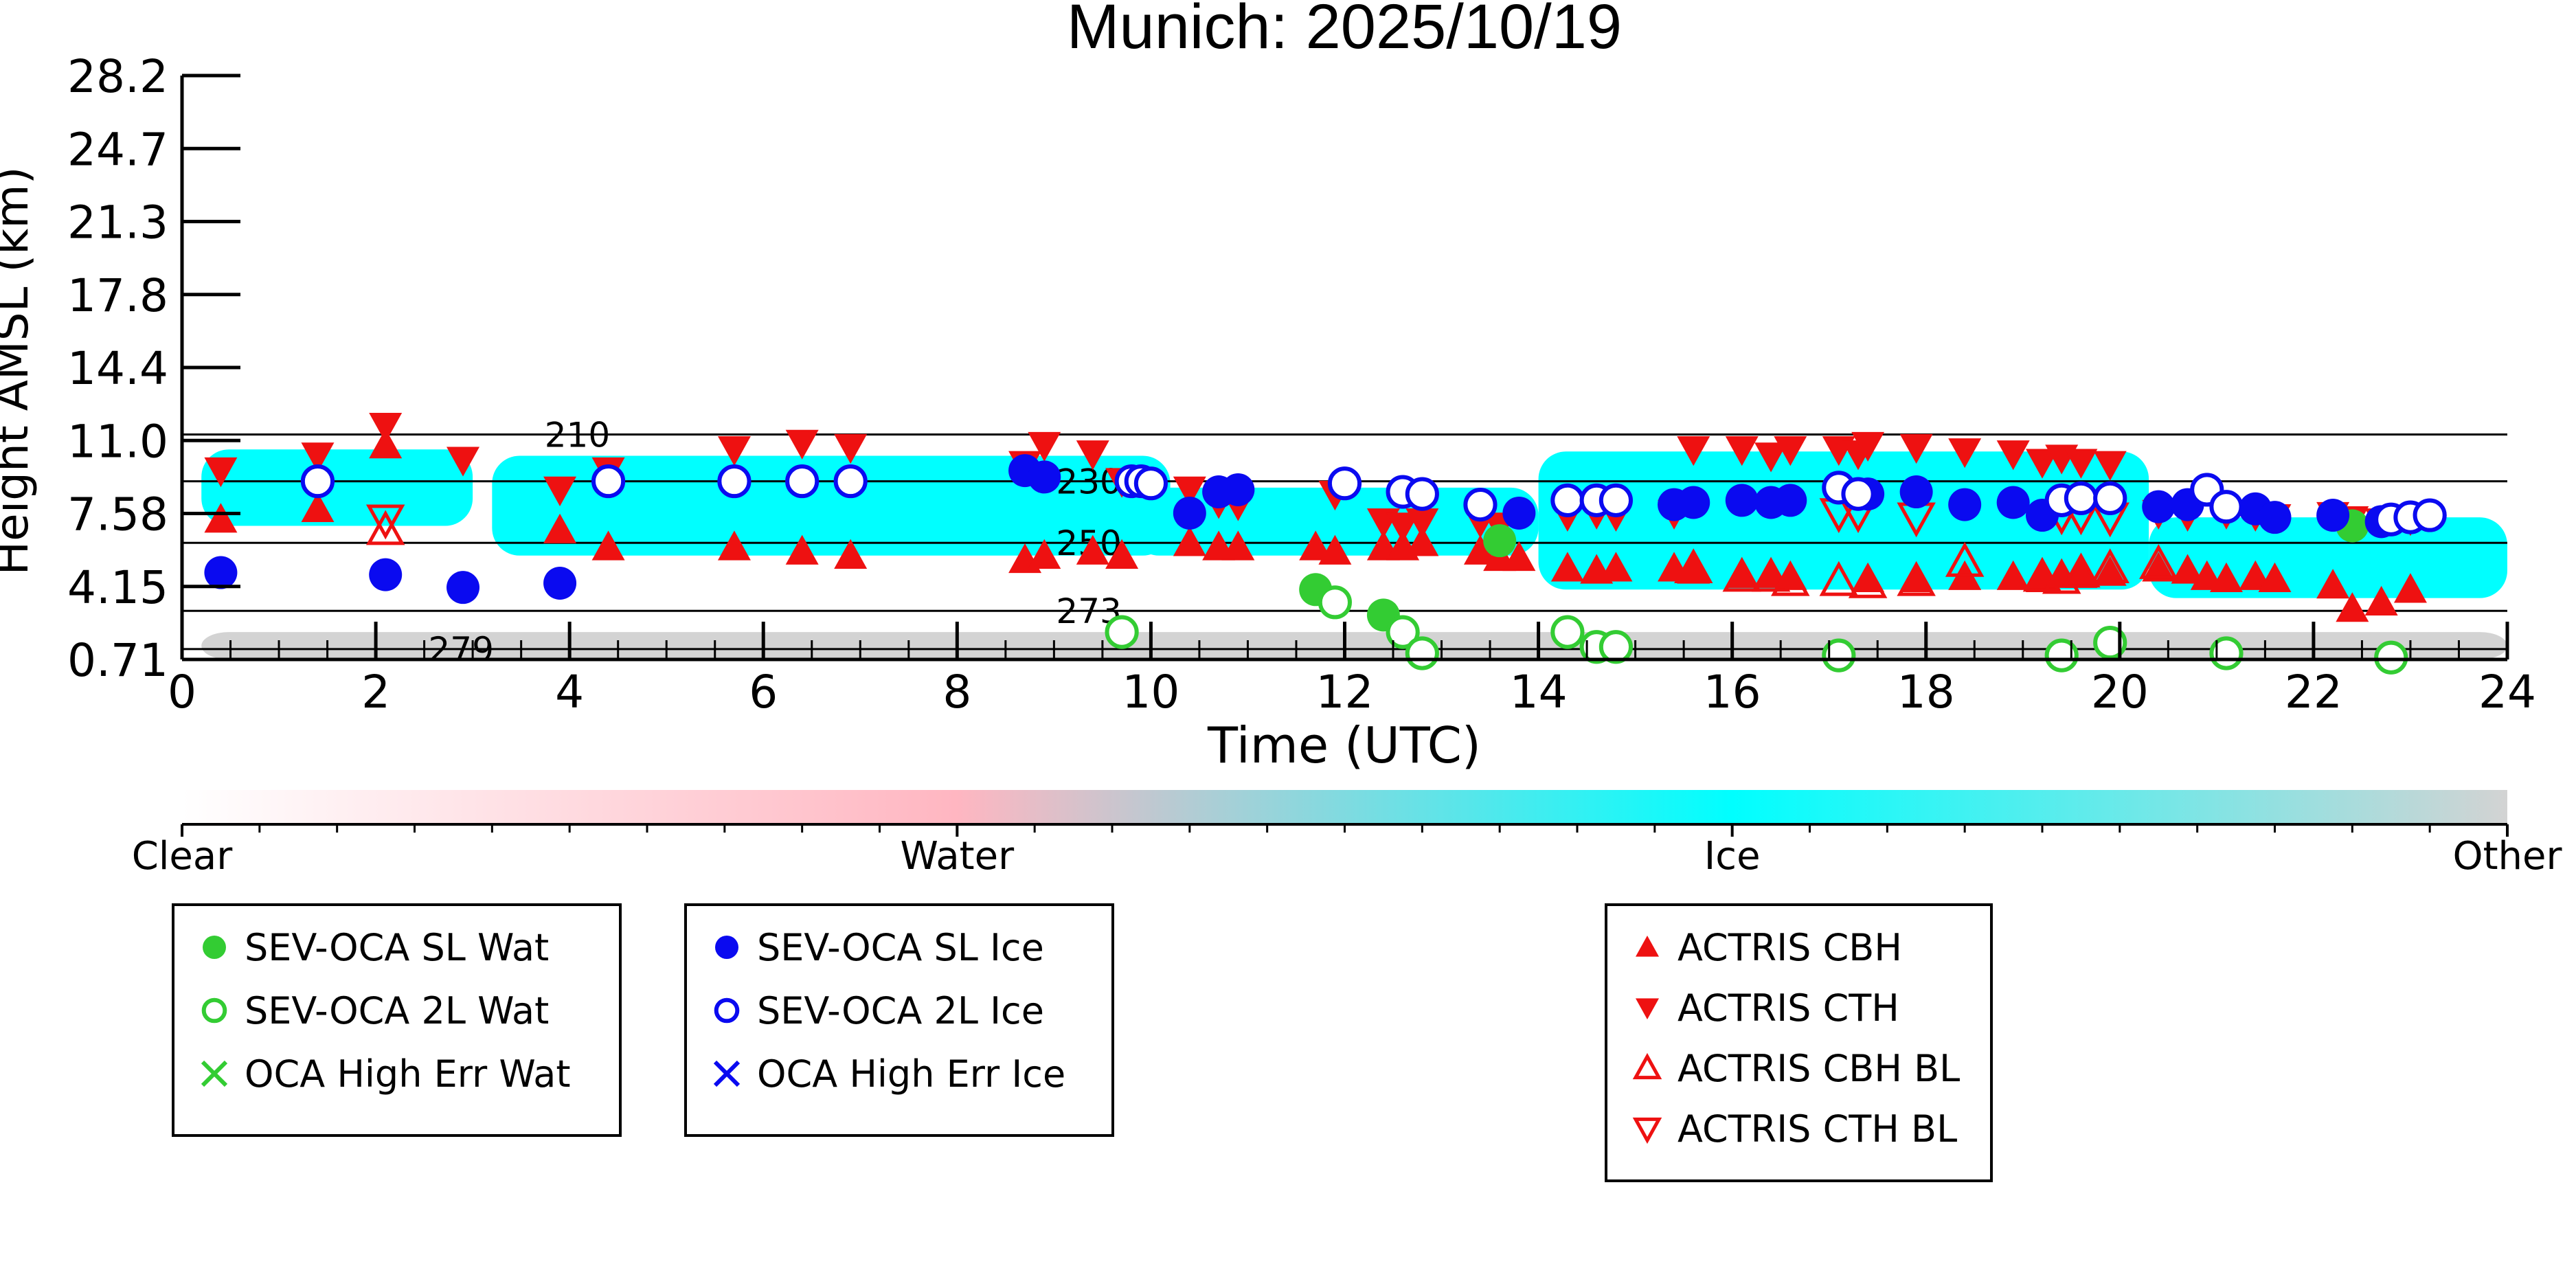 This screenshot has height=1288, width=2576. What do you see at coordinates (182, 856) in the screenshot?
I see `colorbar-label: Clear` at bounding box center [182, 856].